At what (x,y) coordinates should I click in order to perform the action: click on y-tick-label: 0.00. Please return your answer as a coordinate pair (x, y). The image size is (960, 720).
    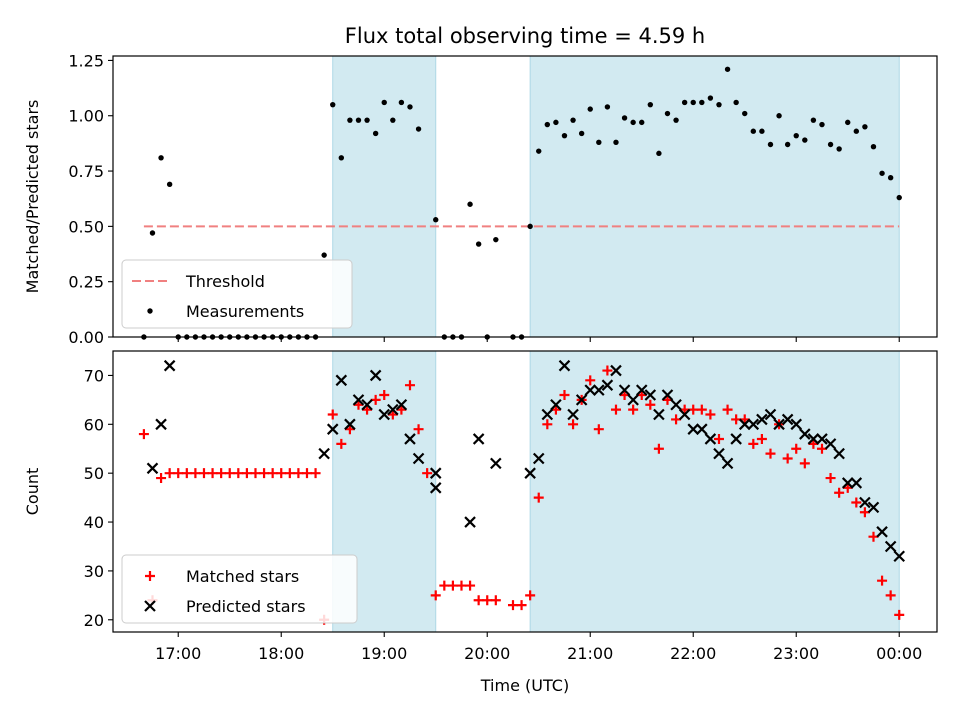
    Looking at the image, I should click on (86, 337).